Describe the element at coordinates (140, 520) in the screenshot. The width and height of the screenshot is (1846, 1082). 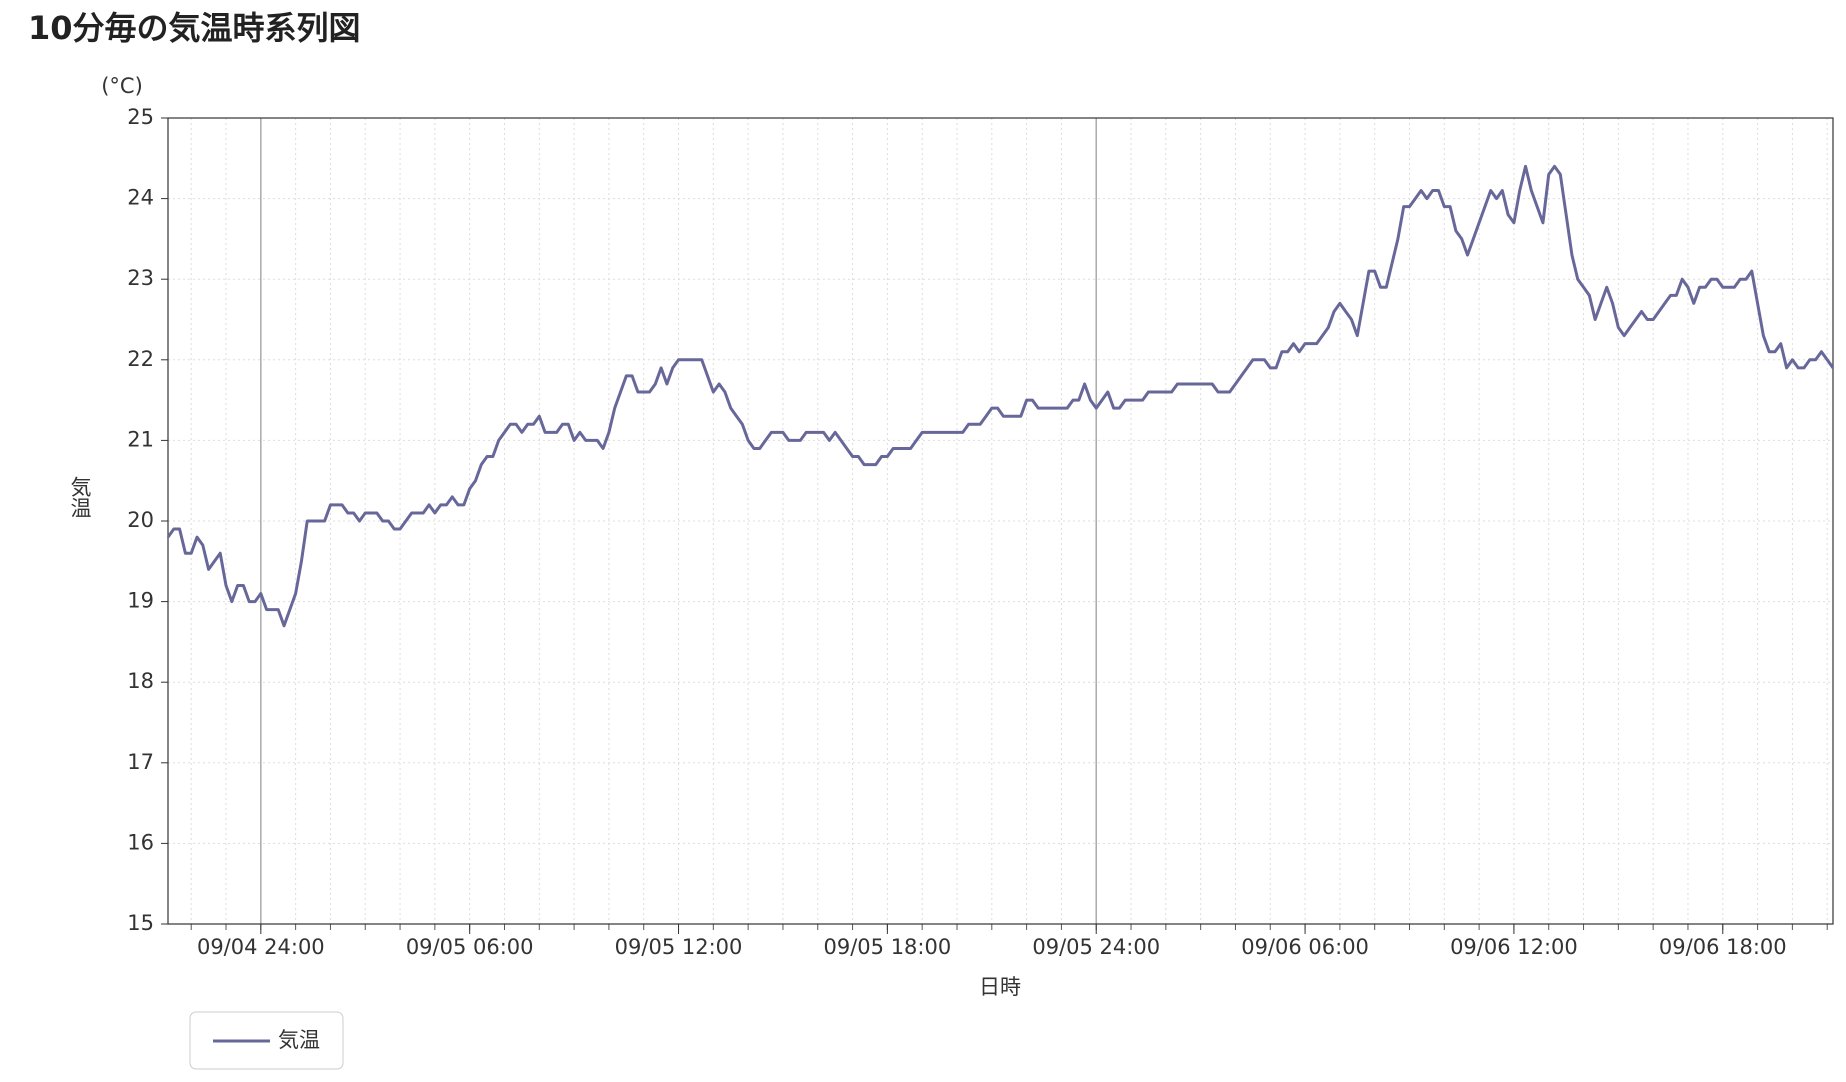
I see `y-tick-label: 20` at that location.